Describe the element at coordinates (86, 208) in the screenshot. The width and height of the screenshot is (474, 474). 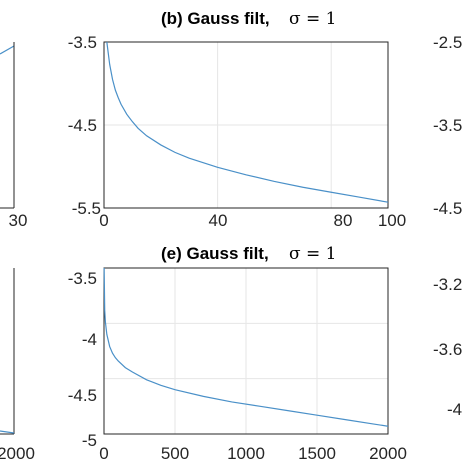
I see `panel-b-ytick-label: -5.5` at that location.